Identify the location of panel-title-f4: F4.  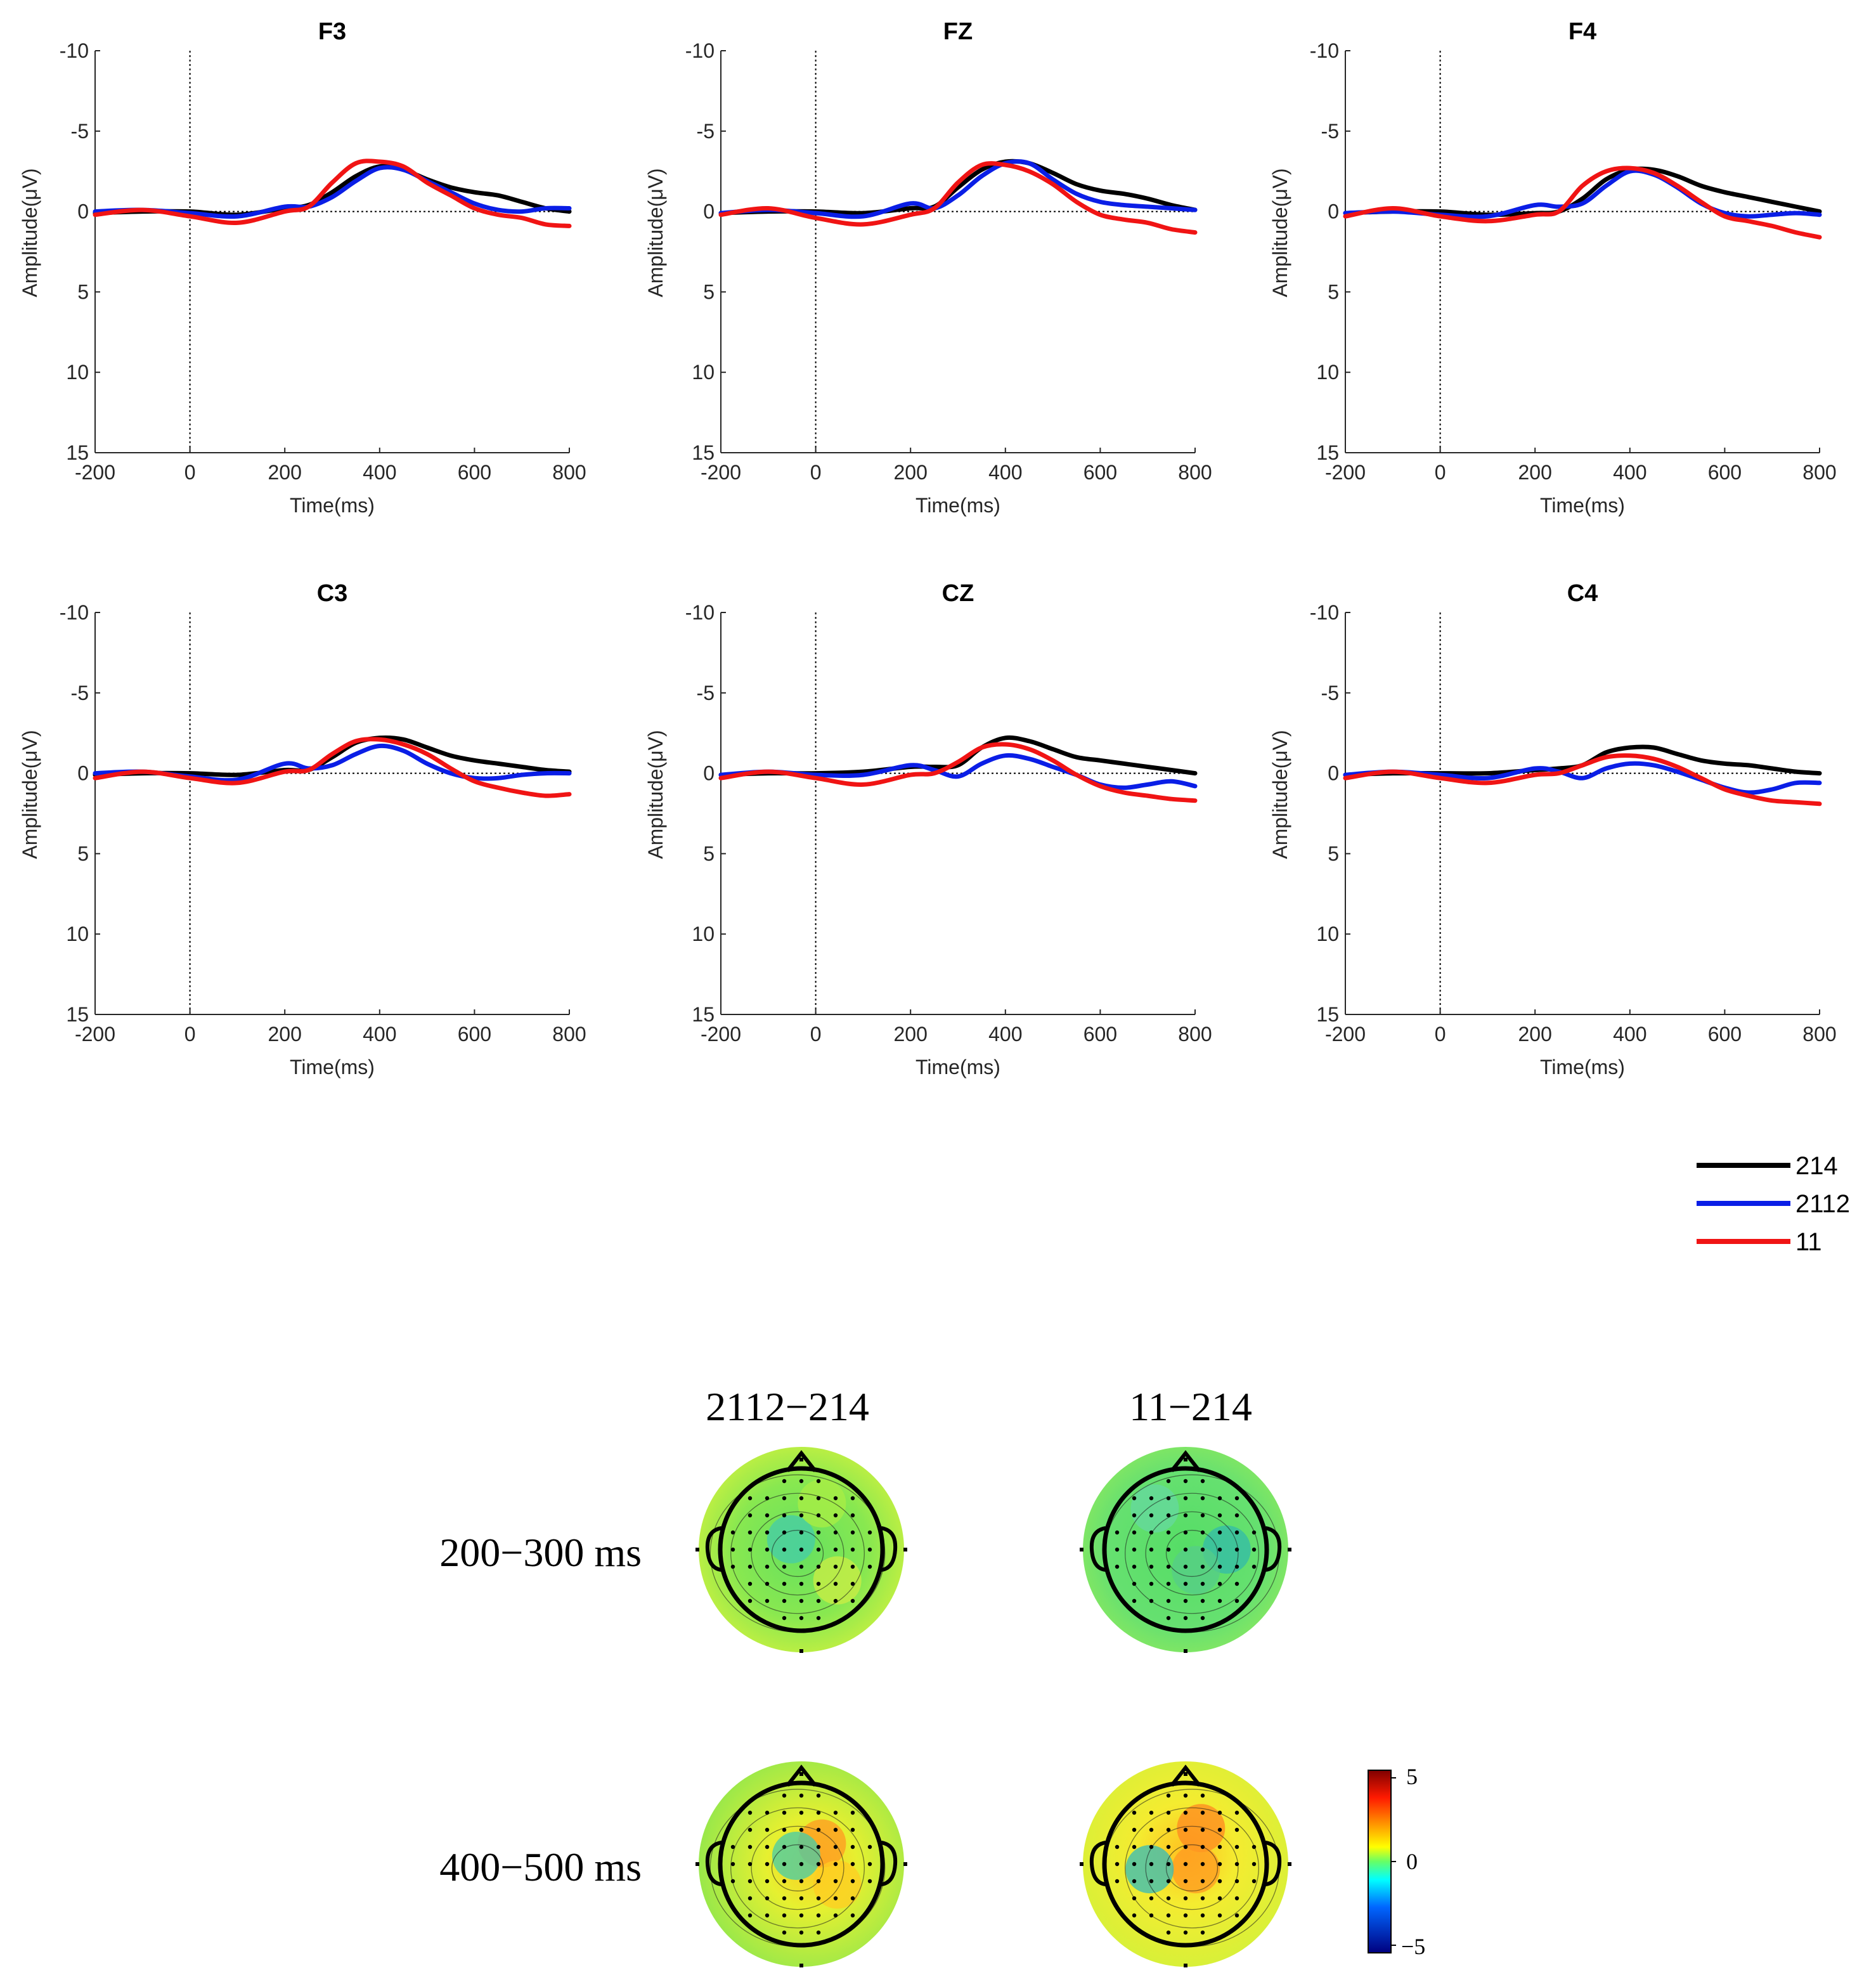
(1582, 31).